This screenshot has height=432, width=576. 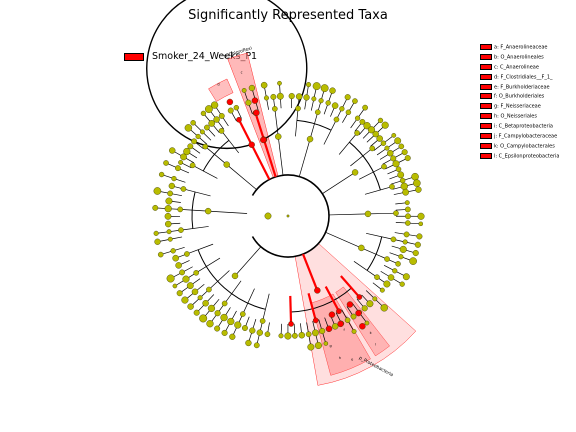 What do you see at coordinates (515, 116) in the screenshot?
I see `biomarker-legend-label: h: O_Neisseriales` at bounding box center [515, 116].